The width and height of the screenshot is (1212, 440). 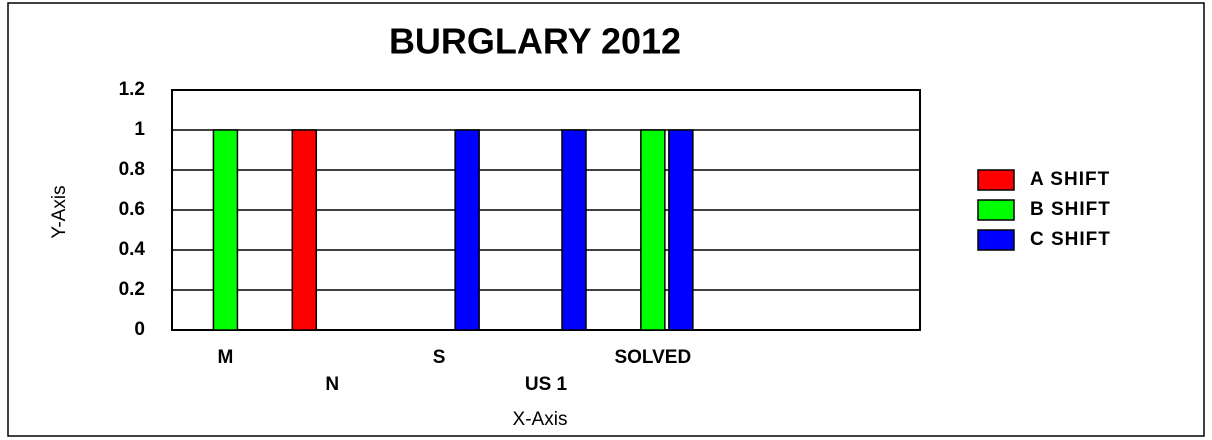 What do you see at coordinates (652, 357) in the screenshot?
I see `x-tick-label: SOLVED` at bounding box center [652, 357].